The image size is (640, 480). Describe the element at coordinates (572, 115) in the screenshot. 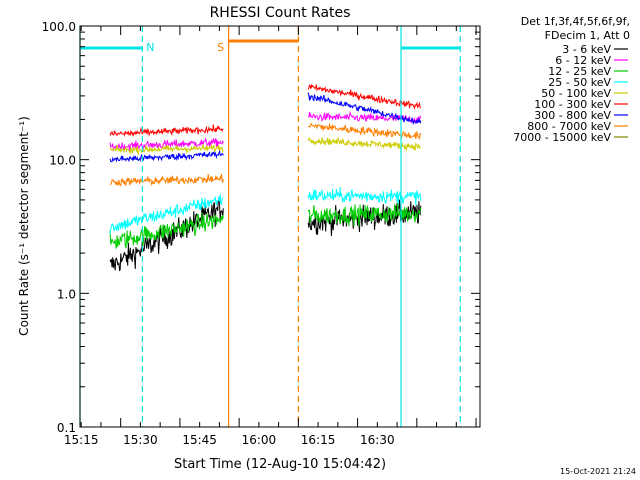

I see `legend-entry-label: 300 - 800 keV` at that location.